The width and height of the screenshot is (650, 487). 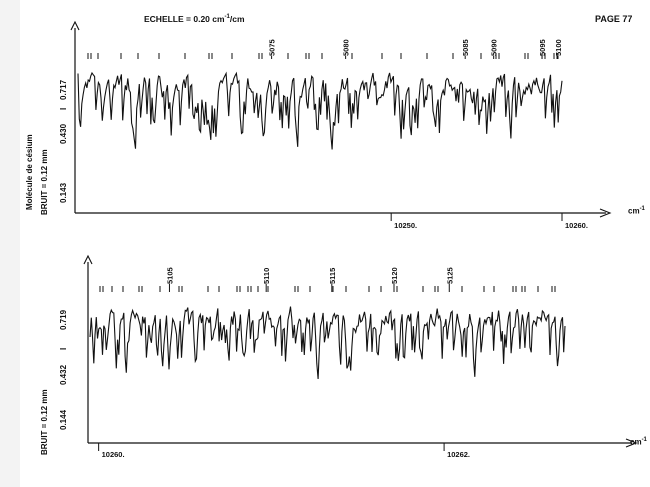 I want to click on x-unit-top: cm-1, so click(x=636, y=211).